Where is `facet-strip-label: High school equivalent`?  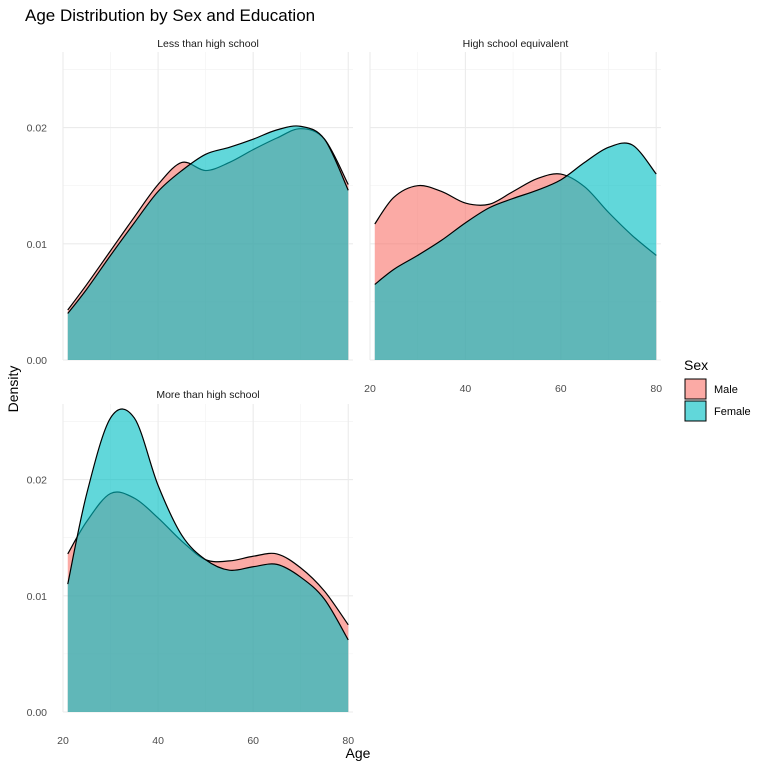
facet-strip-label: High school equivalent is located at coordinates (516, 44).